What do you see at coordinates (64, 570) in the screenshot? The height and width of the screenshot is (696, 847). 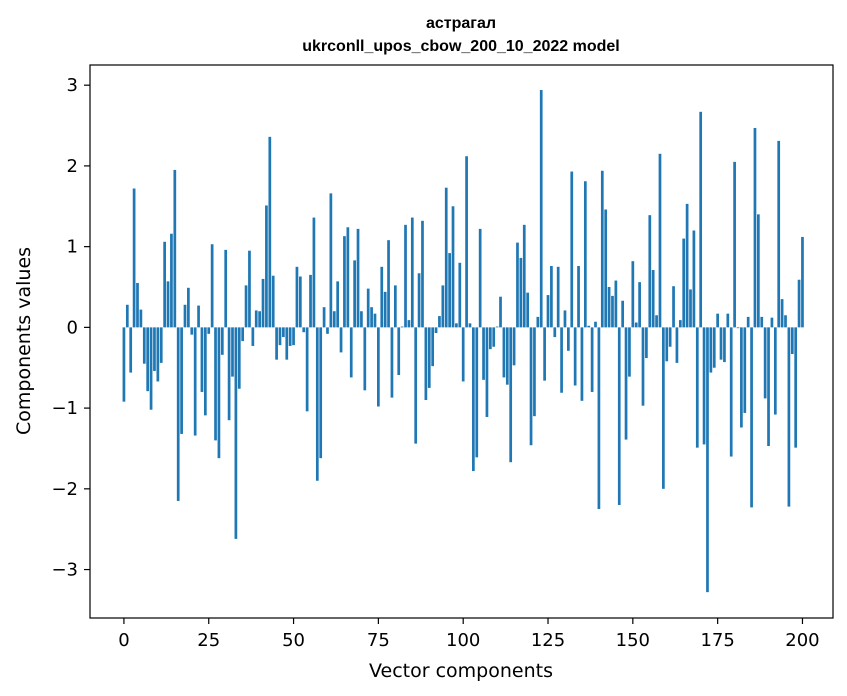 I see `y-tick-label: −3` at bounding box center [64, 570].